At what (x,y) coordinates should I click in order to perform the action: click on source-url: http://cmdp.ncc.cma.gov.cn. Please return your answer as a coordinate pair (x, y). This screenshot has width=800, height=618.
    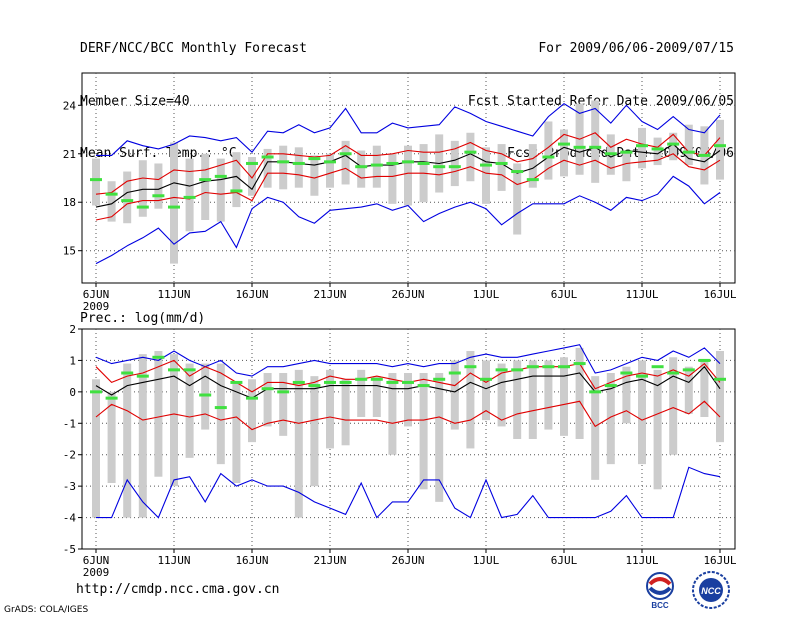
    Looking at the image, I should click on (178, 589).